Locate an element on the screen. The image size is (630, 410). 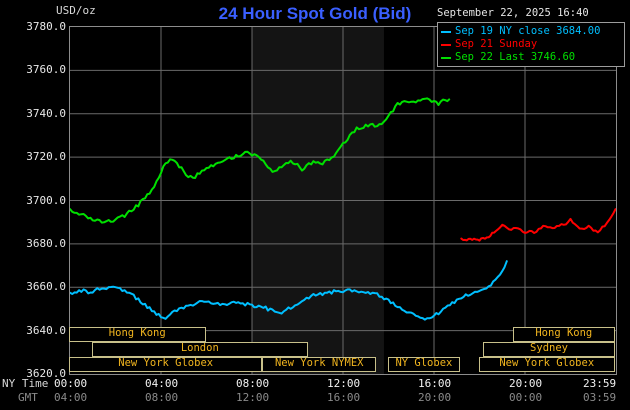
legend-item: Sep 19 NY close 3684.00 is located at coordinates (531, 31).